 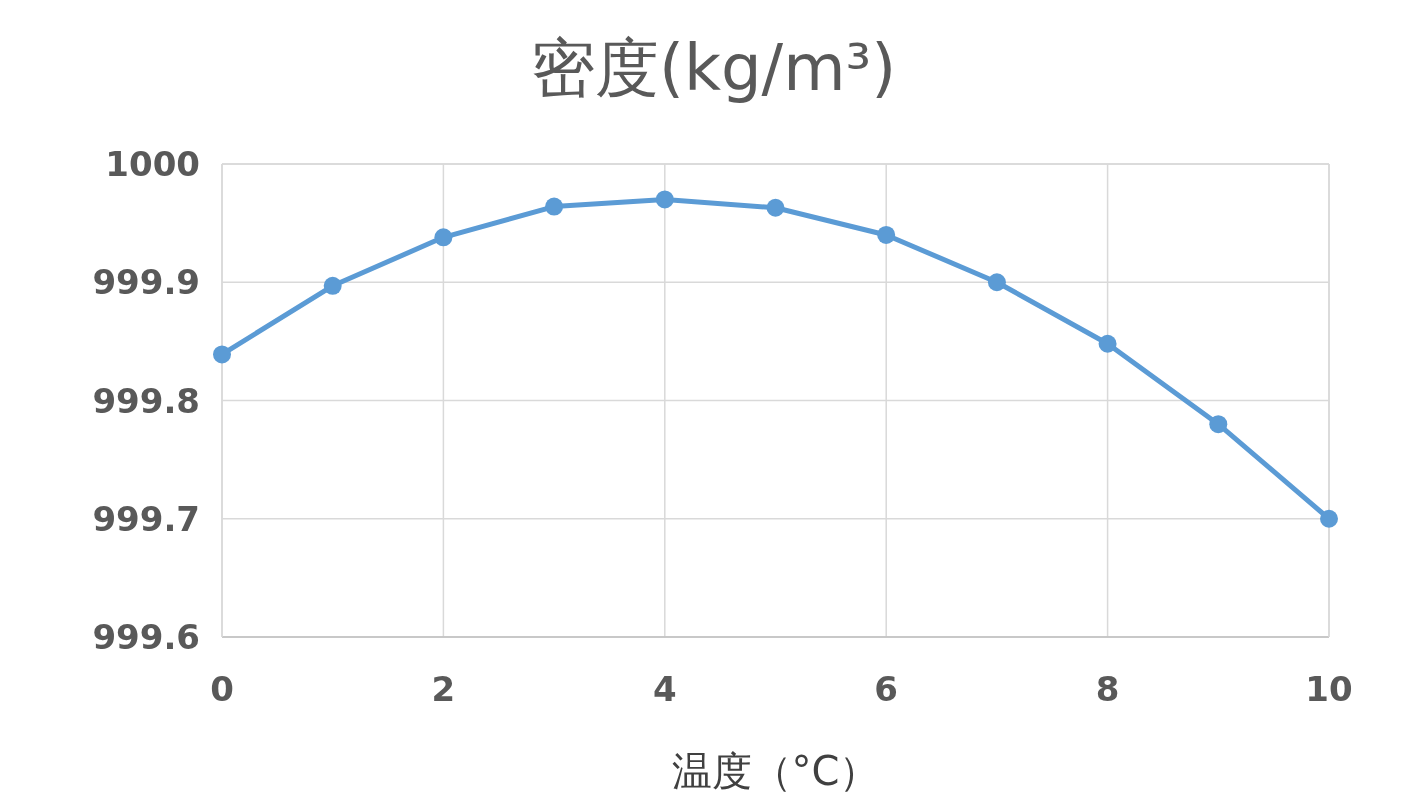 I want to click on xlabel: 温度（°C）, so click(x=775, y=771).